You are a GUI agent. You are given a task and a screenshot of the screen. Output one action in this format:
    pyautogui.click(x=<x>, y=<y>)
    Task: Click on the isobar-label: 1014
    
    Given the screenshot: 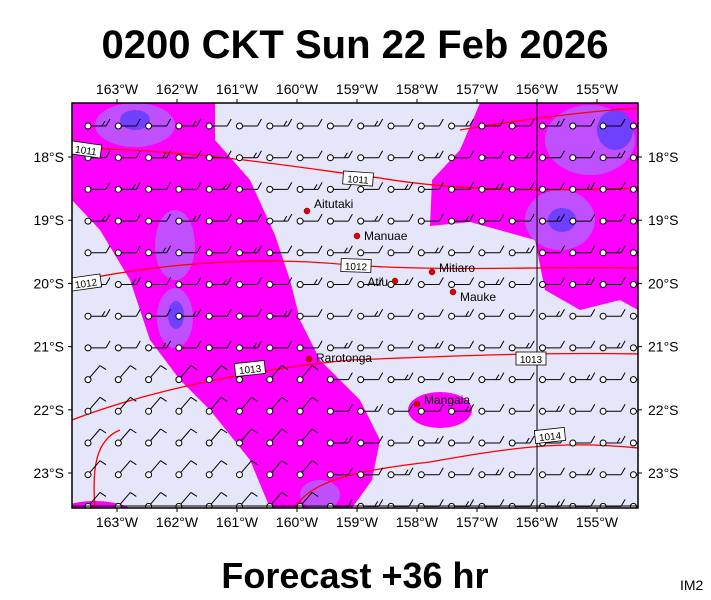 What is the action you would take?
    pyautogui.click(x=549, y=435)
    